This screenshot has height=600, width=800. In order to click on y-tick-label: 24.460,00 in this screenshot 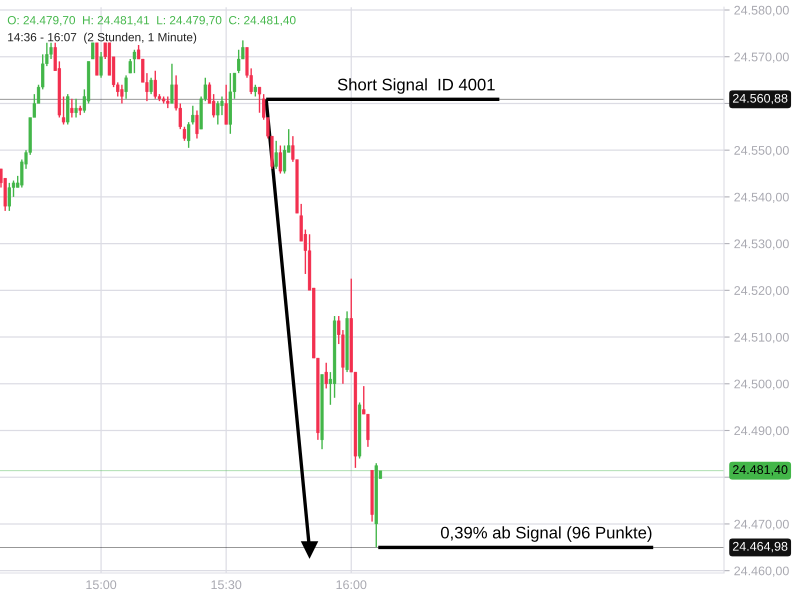, I will do `click(761, 571)`.